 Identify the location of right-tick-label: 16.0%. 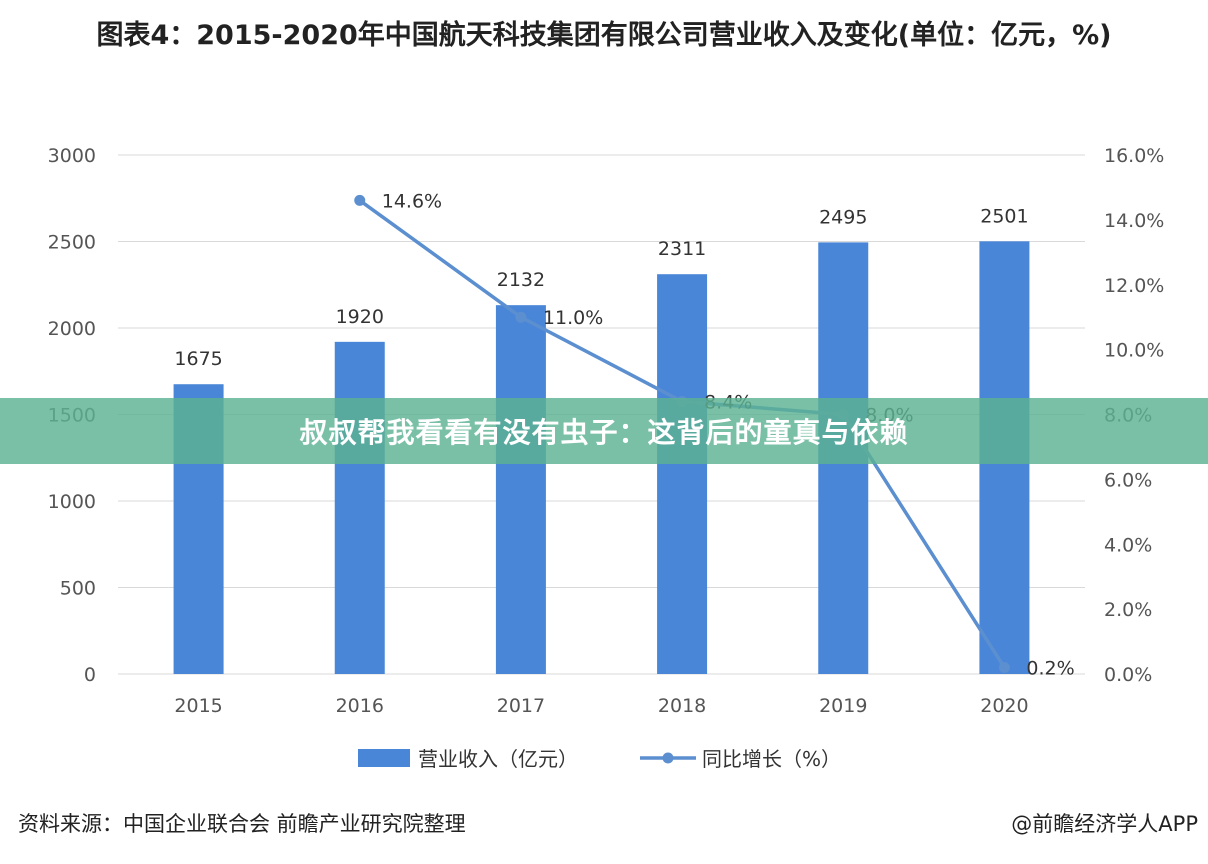
(1134, 156).